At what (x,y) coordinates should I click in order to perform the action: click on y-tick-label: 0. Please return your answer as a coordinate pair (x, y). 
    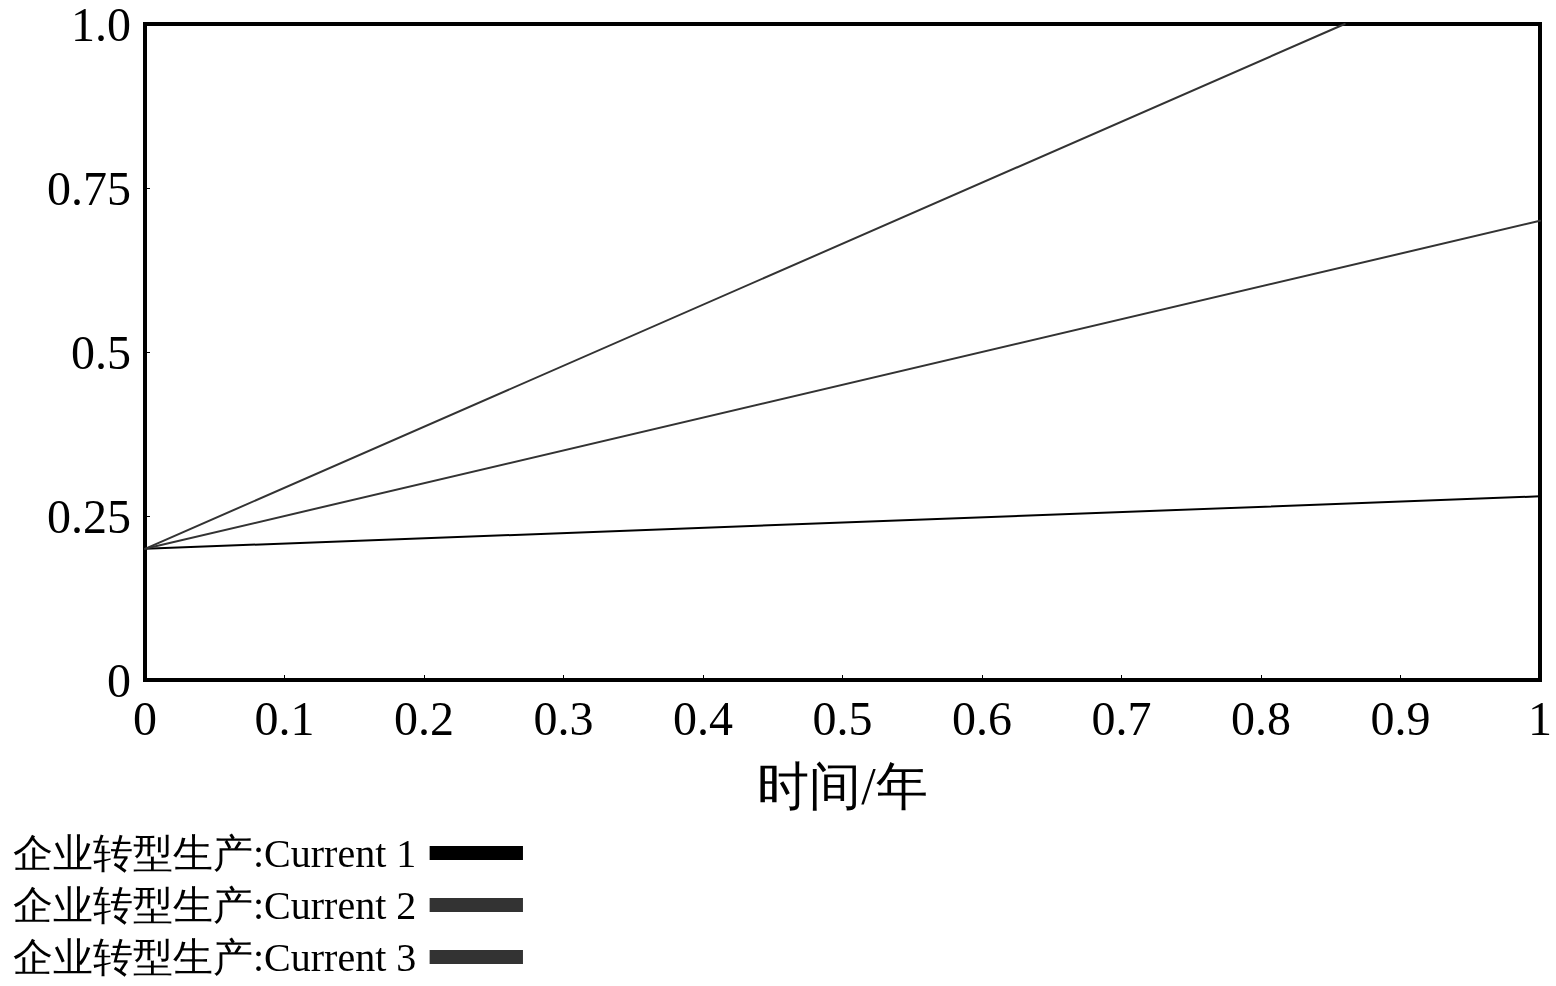
    Looking at the image, I should click on (119, 680).